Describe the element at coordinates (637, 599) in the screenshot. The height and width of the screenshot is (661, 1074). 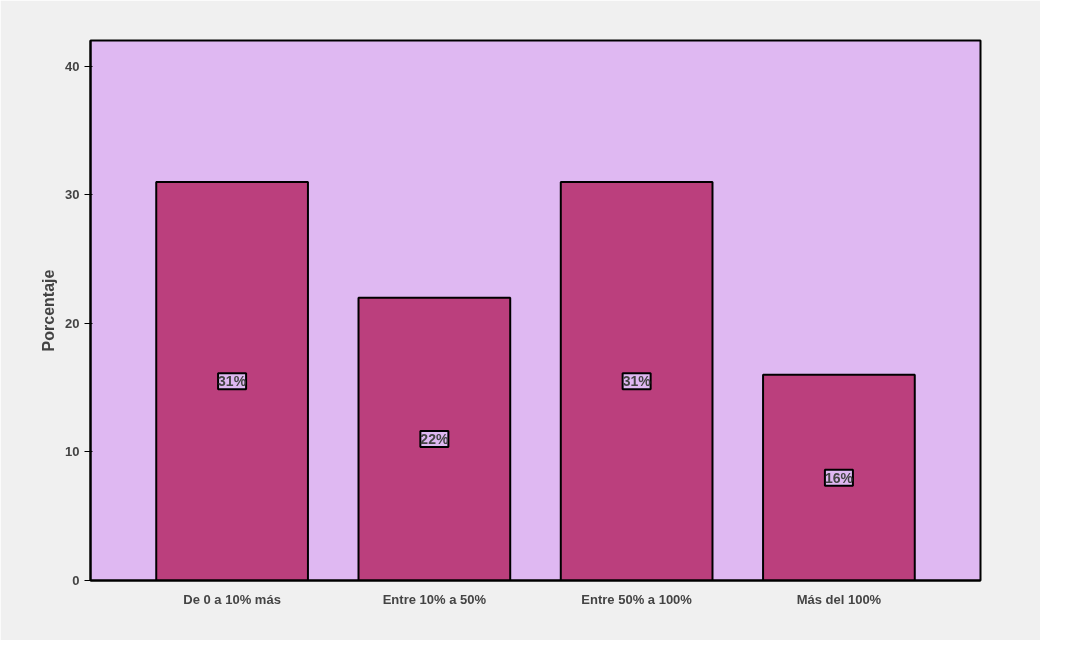
I see `x-tick-label: Entre 50% a 100%` at that location.